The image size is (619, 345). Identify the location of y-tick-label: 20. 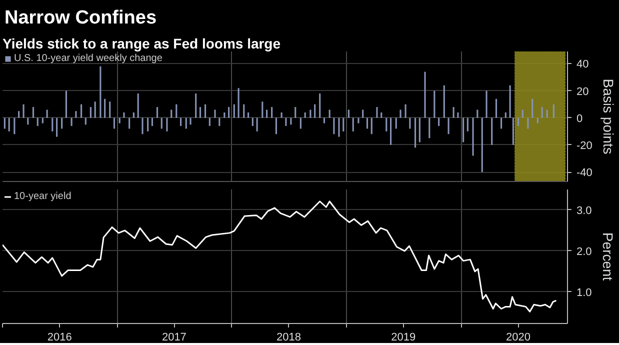
(582, 92).